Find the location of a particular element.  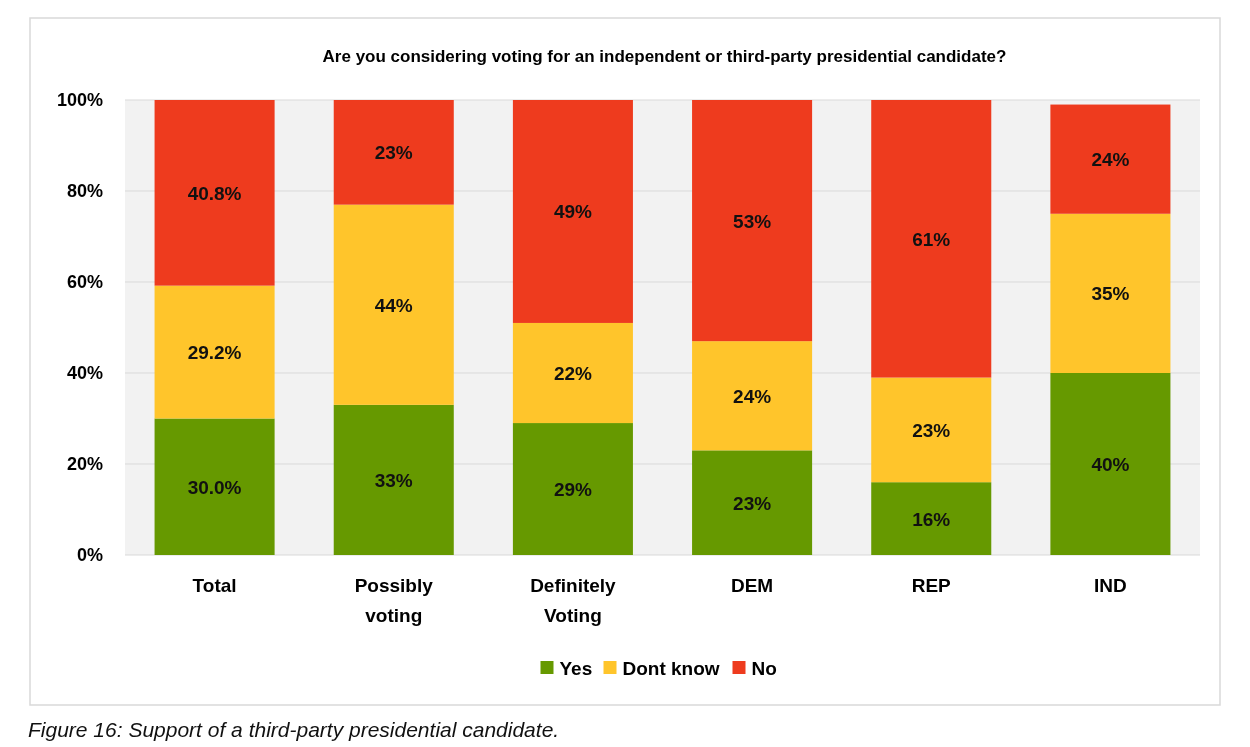

caption: Figure 16: Support of a third-party presidential candidate. is located at coordinates (294, 729).